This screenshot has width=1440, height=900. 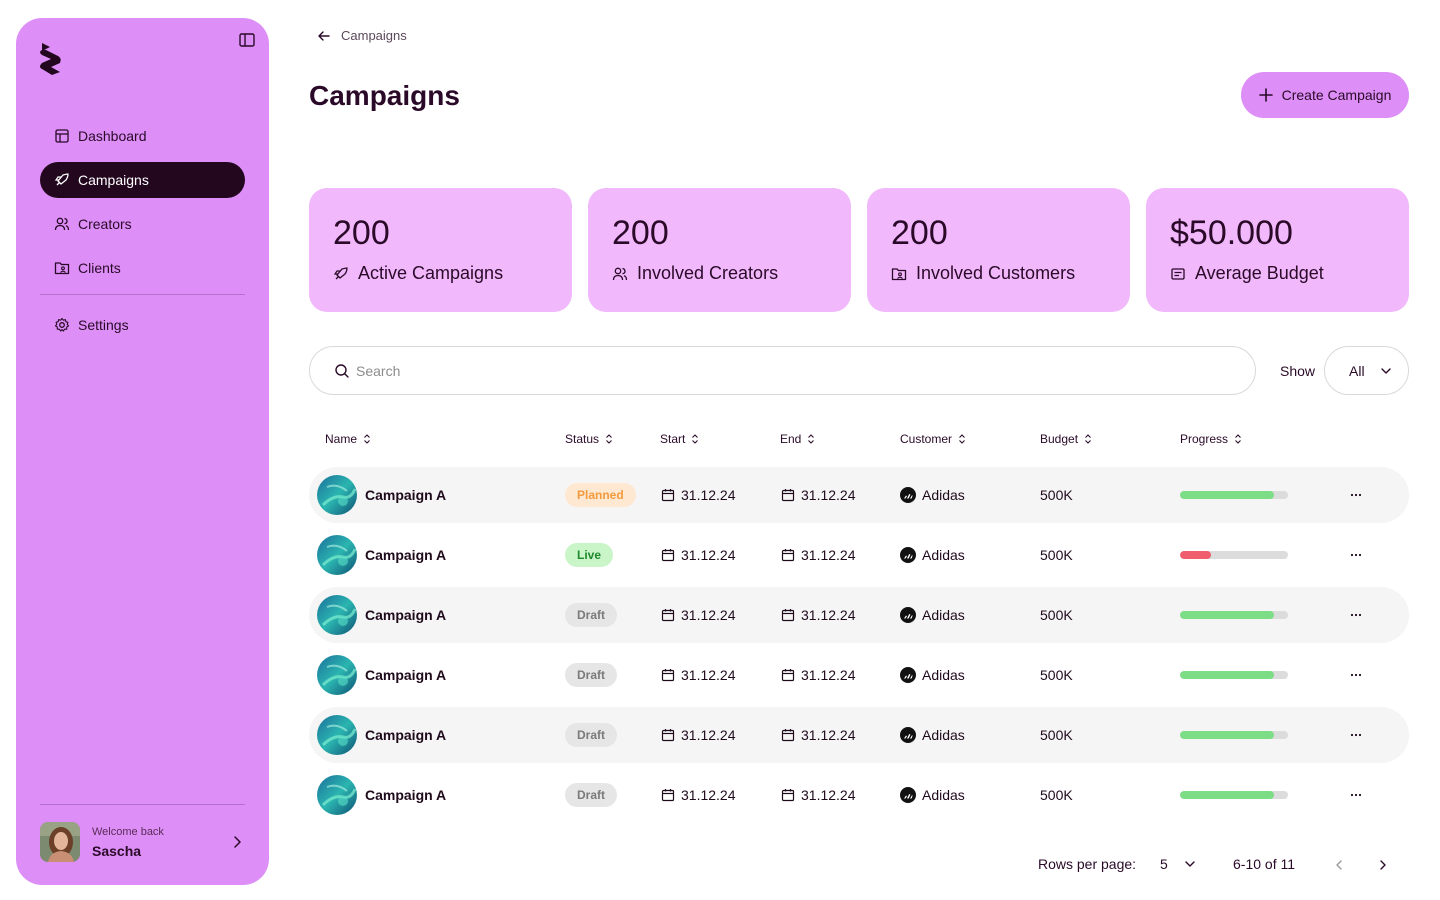 What do you see at coordinates (142, 224) in the screenshot?
I see `sidebar-item-creators: Creators` at bounding box center [142, 224].